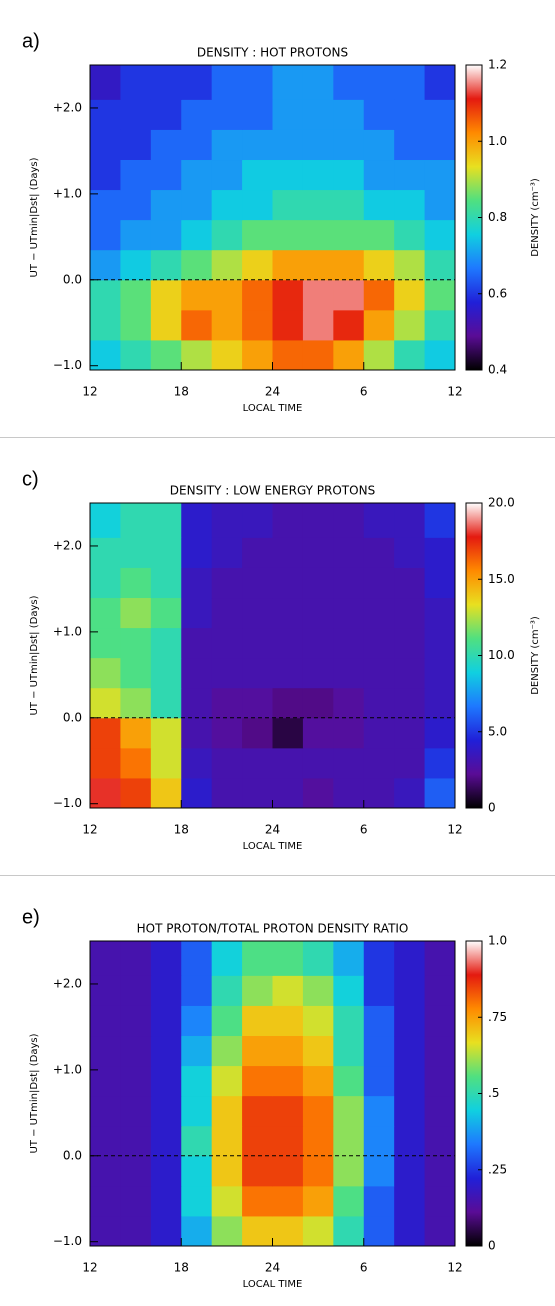  I want to click on x-tick-label: 12, so click(89, 1268).